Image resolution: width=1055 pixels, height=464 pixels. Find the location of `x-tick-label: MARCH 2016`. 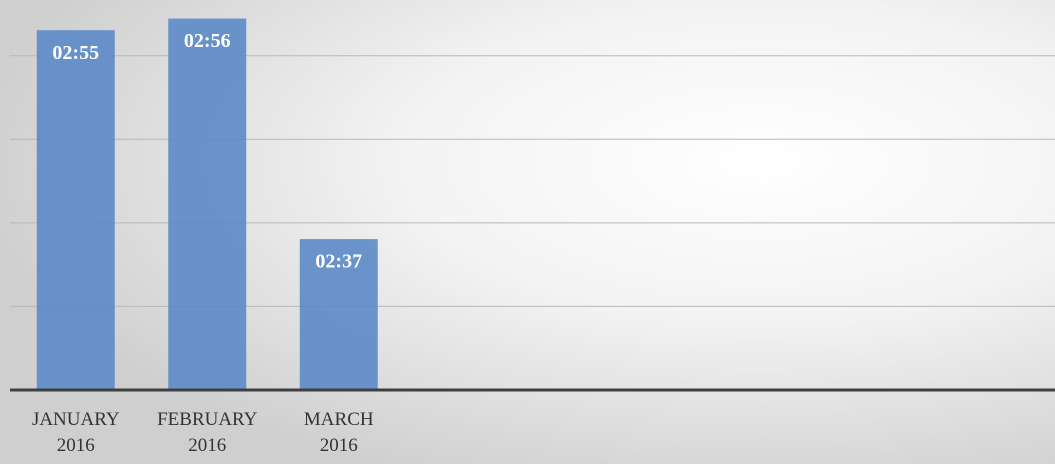

x-tick-label: MARCH 2016 is located at coordinates (339, 432).